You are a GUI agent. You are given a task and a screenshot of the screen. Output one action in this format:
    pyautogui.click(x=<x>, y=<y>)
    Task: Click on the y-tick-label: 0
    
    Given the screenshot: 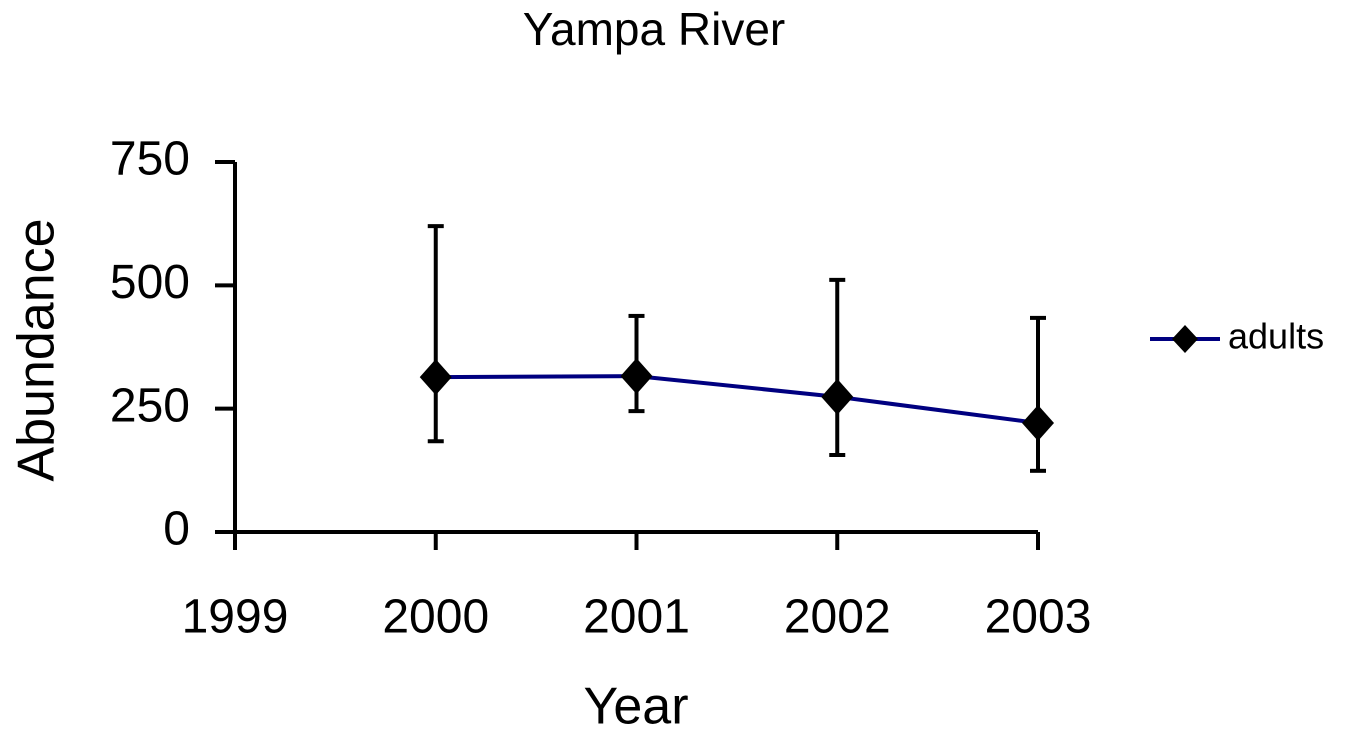 What is the action you would take?
    pyautogui.click(x=176, y=529)
    